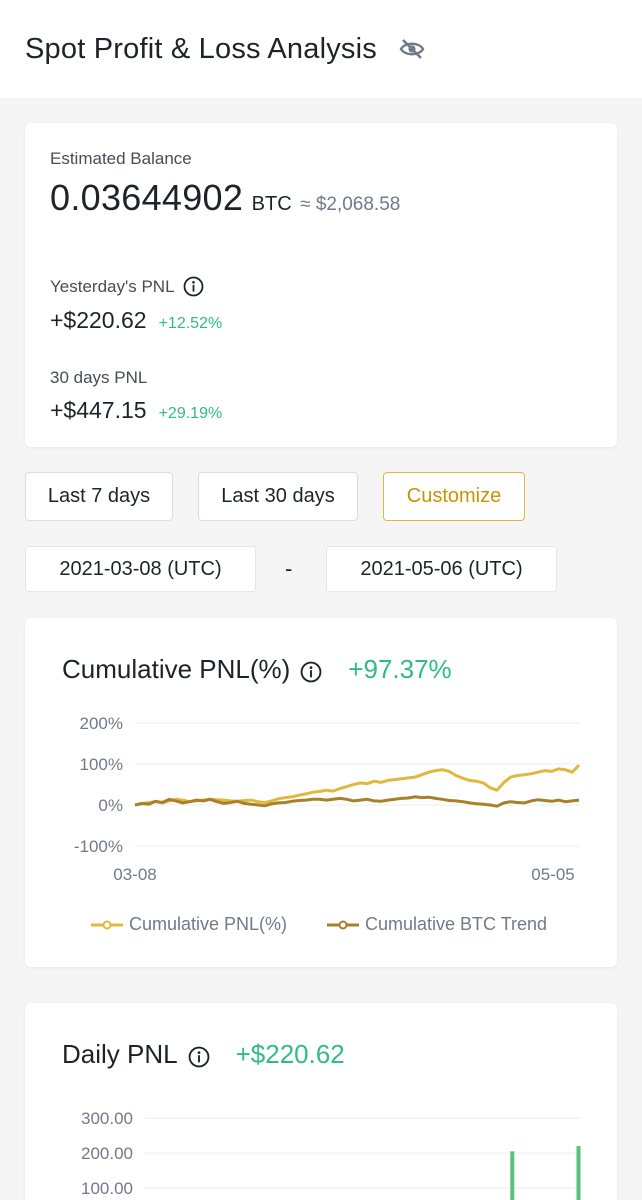  I want to click on daily-pnl-title: Daily PNL, so click(120, 1054).